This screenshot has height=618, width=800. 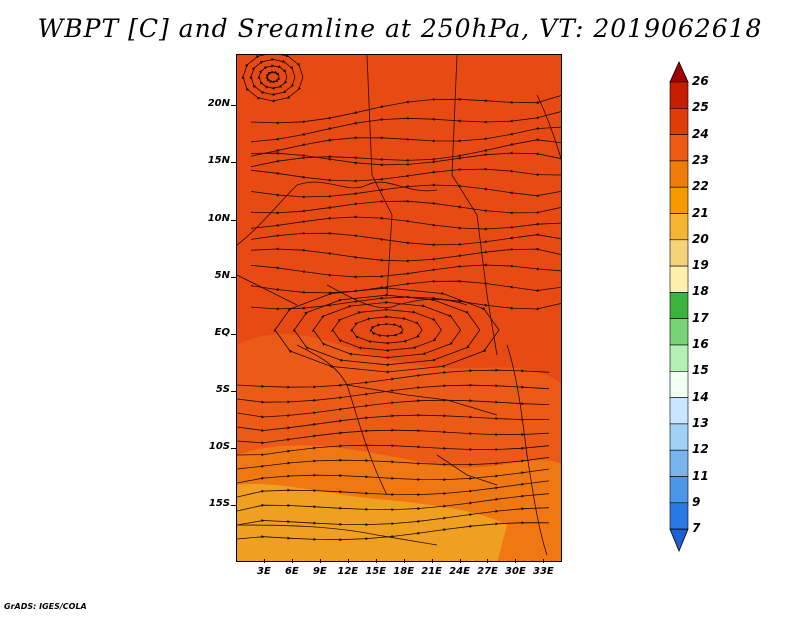 What do you see at coordinates (700, 370) in the screenshot?
I see `colorbar-label: 15` at bounding box center [700, 370].